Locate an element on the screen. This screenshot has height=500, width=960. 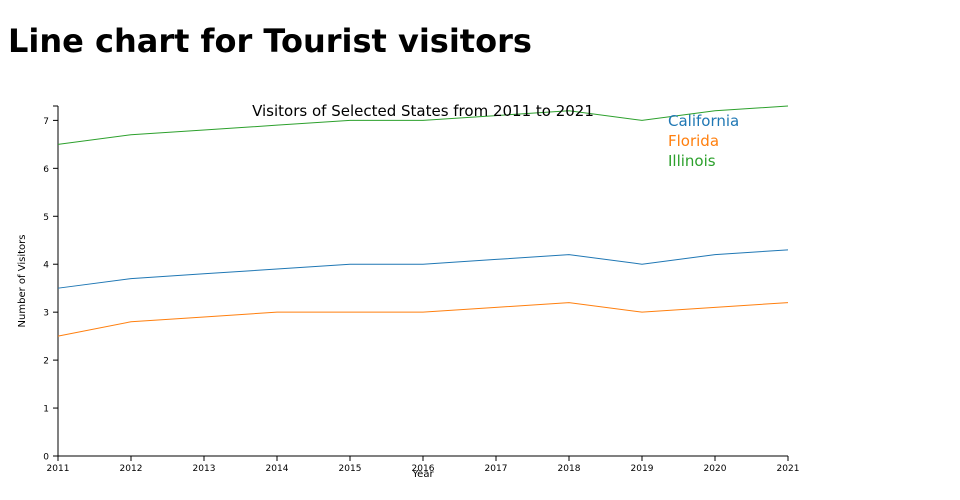
x-tick-label: 2015 is located at coordinates (350, 469).